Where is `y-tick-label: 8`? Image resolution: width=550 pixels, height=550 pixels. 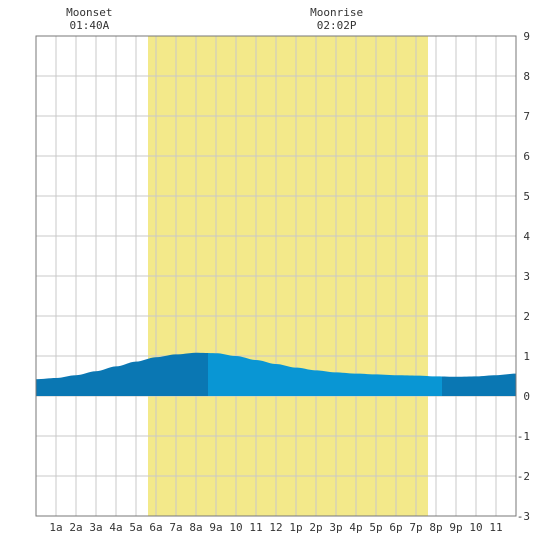
y-tick-label: 8 is located at coordinates (526, 76).